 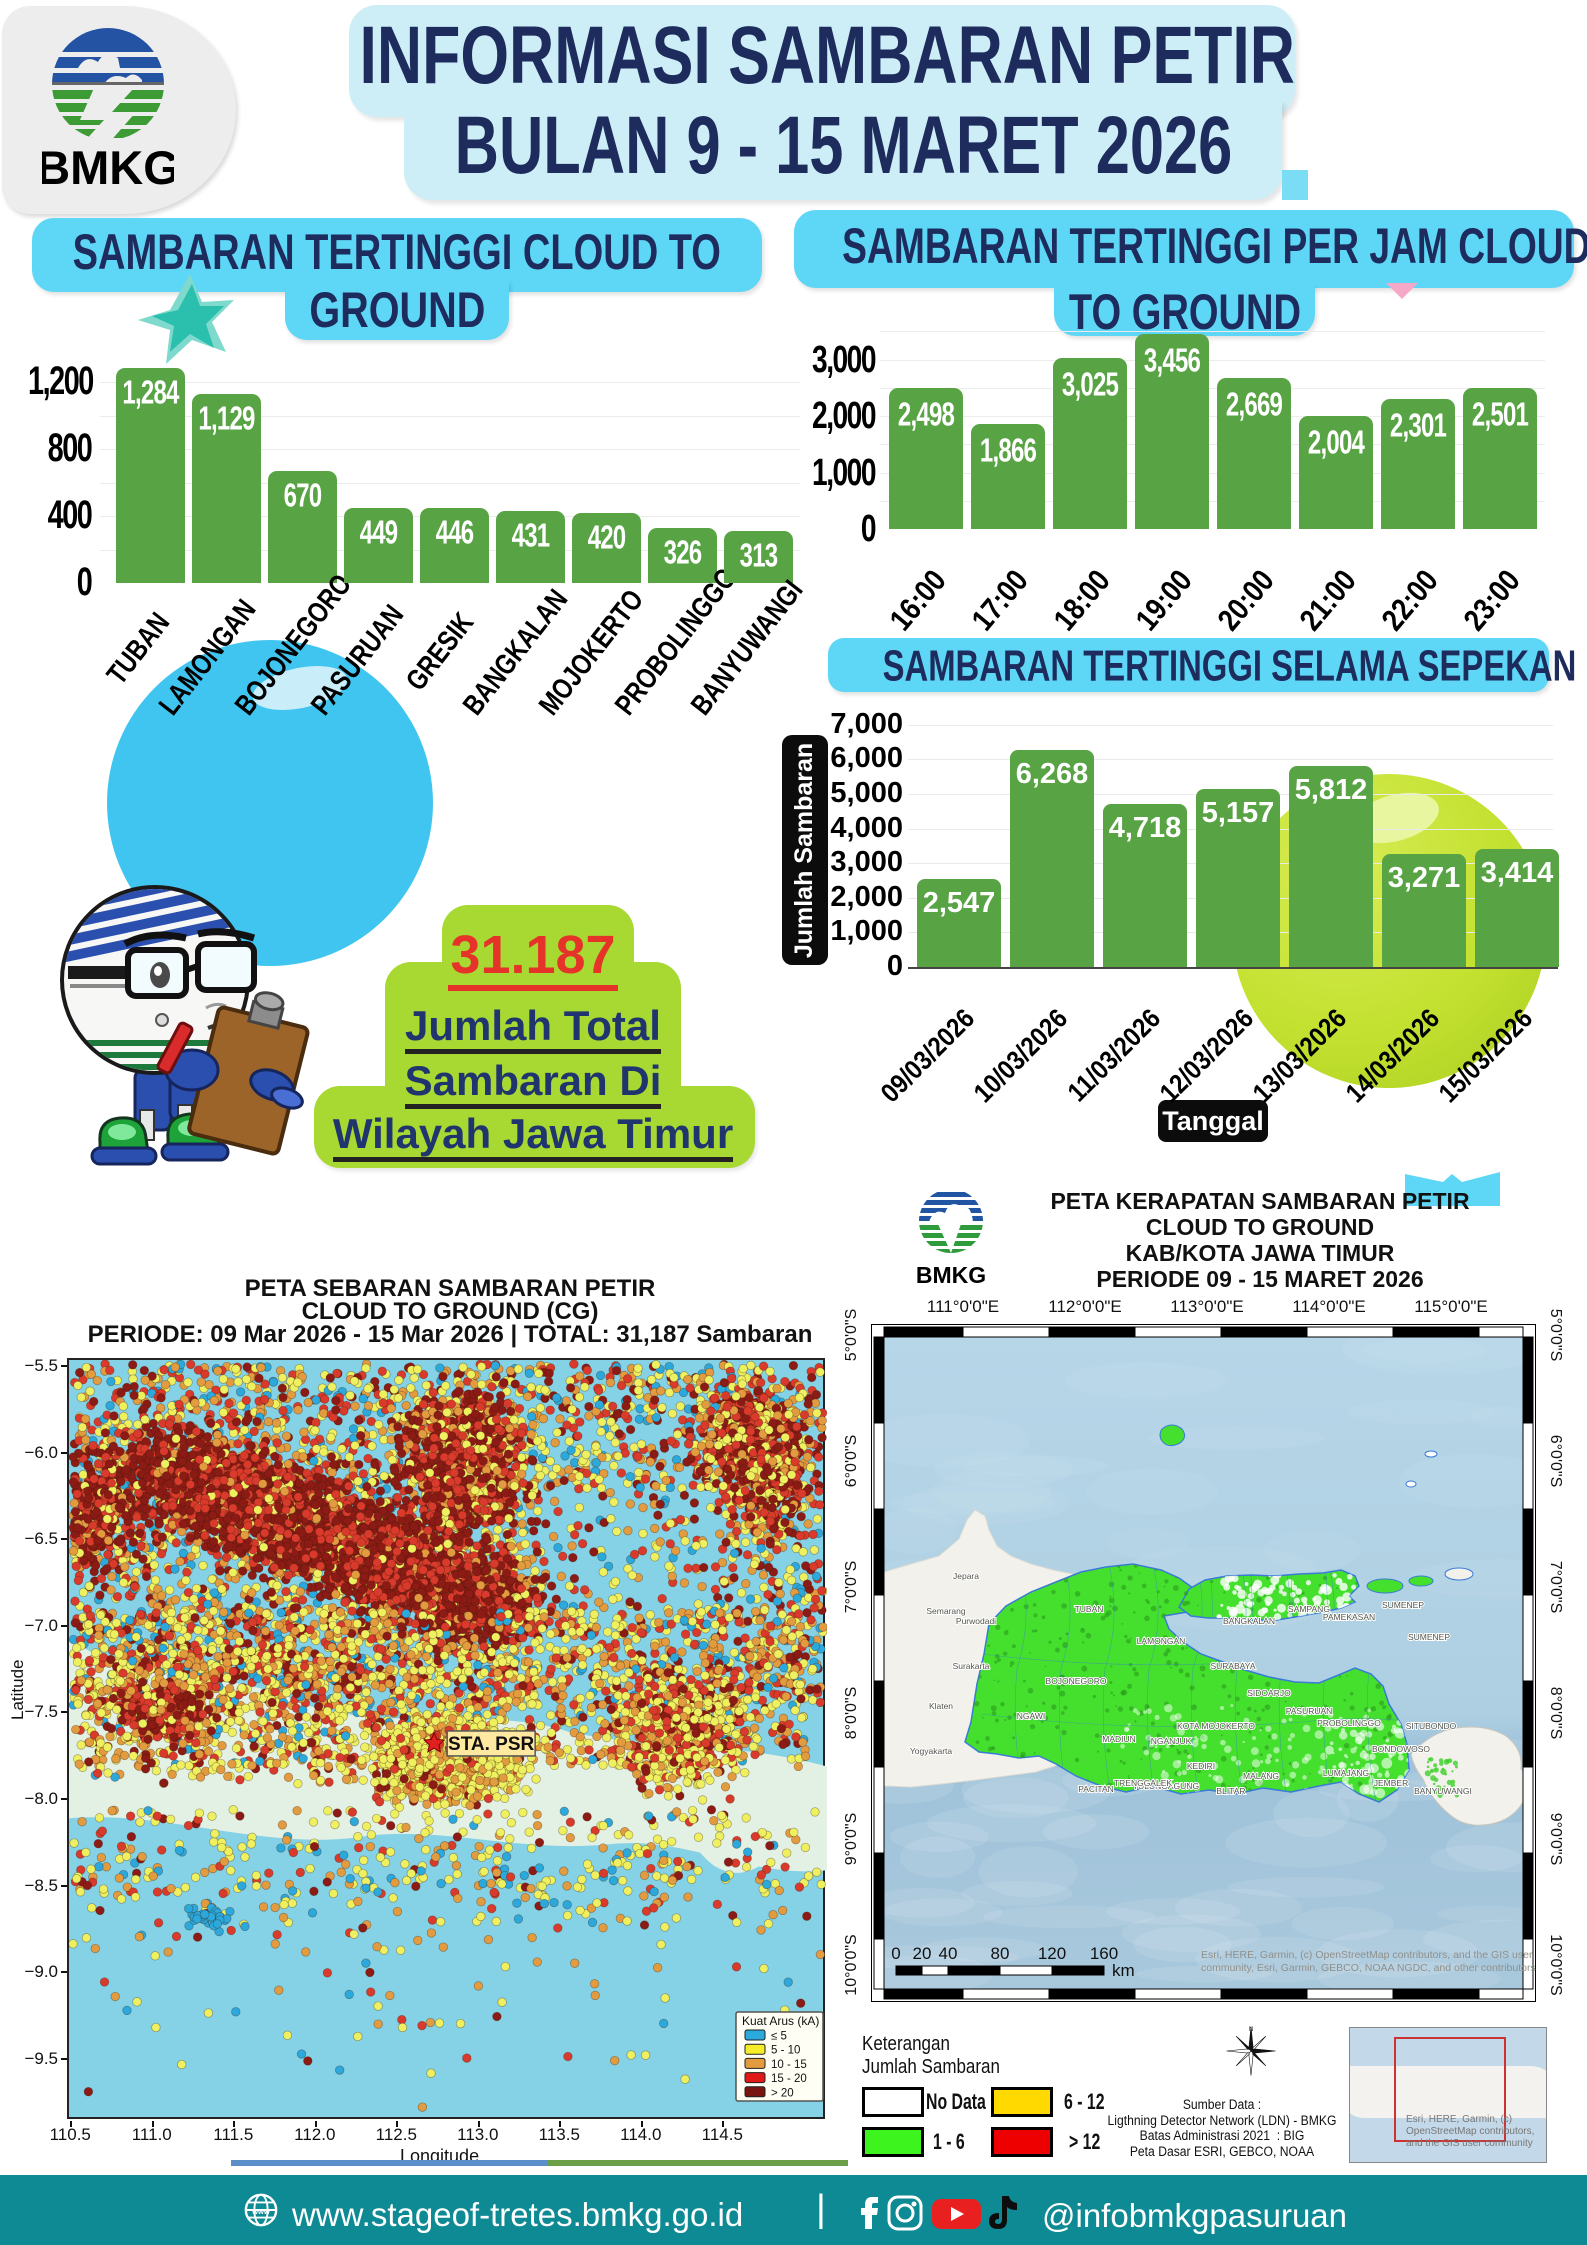 I want to click on svg-text: BMKG, so click(x=108, y=167).